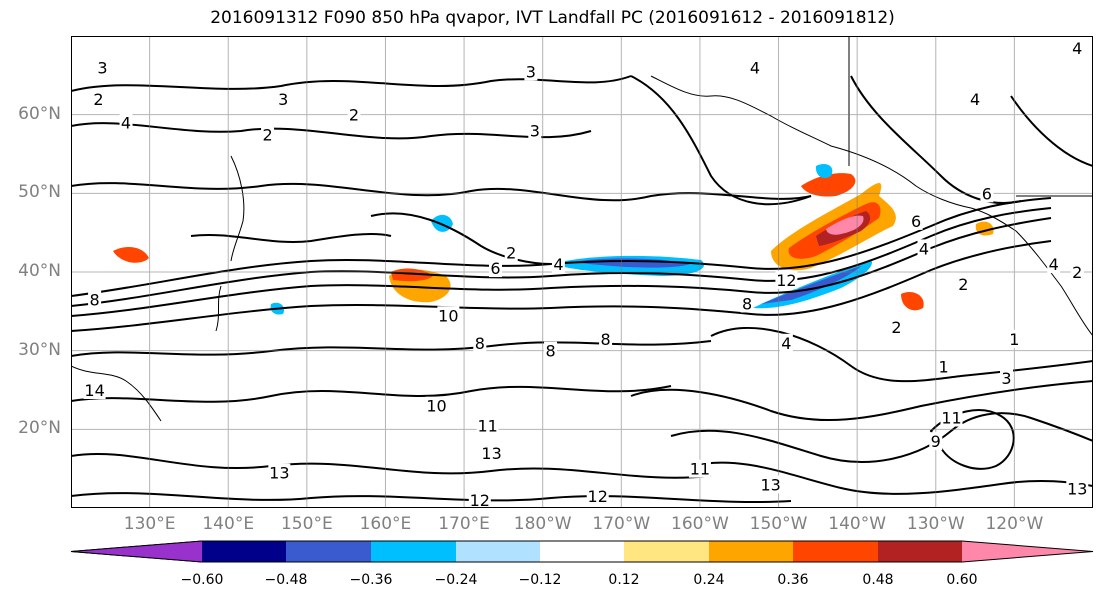 The image size is (1105, 601). I want to click on colorbar-tick-label: 0.48, so click(878, 580).